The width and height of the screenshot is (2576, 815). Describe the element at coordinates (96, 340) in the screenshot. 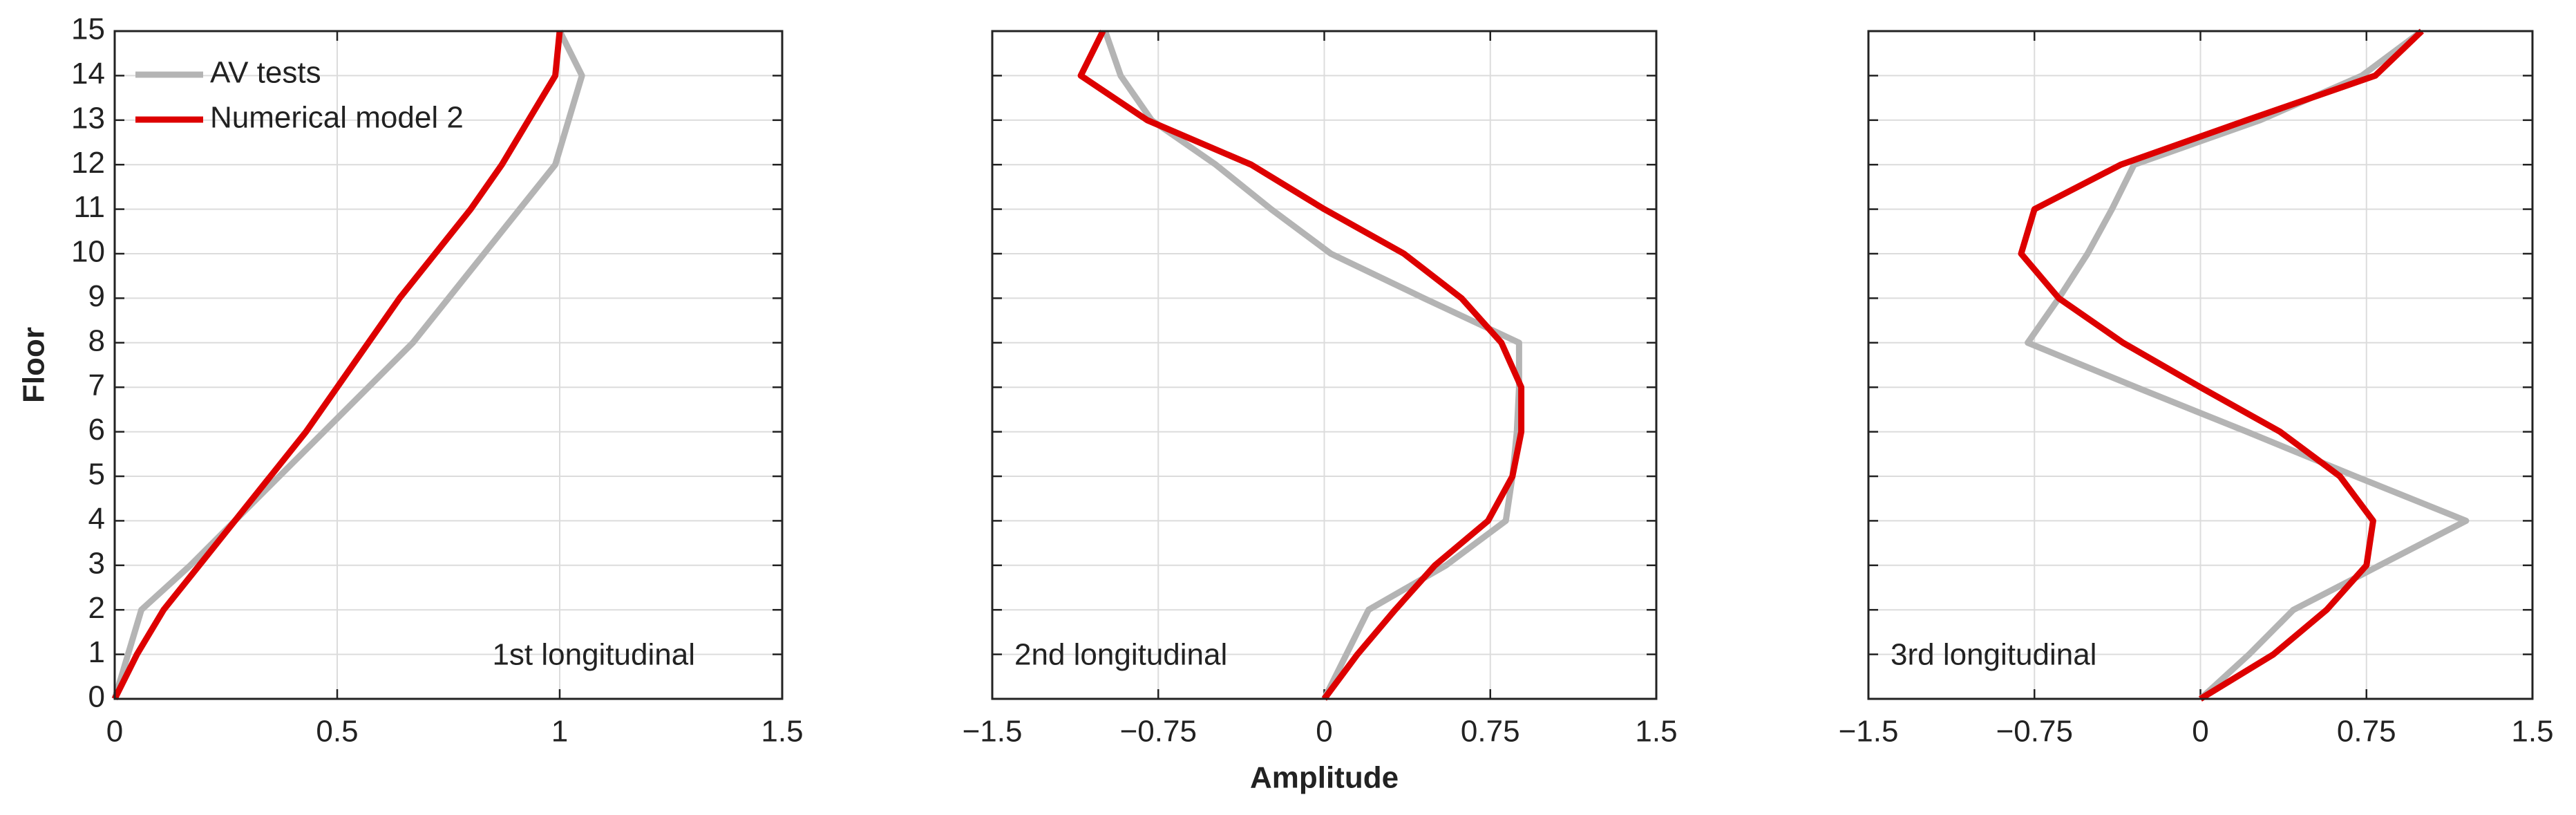

I see `y-tick-label: 8` at that location.